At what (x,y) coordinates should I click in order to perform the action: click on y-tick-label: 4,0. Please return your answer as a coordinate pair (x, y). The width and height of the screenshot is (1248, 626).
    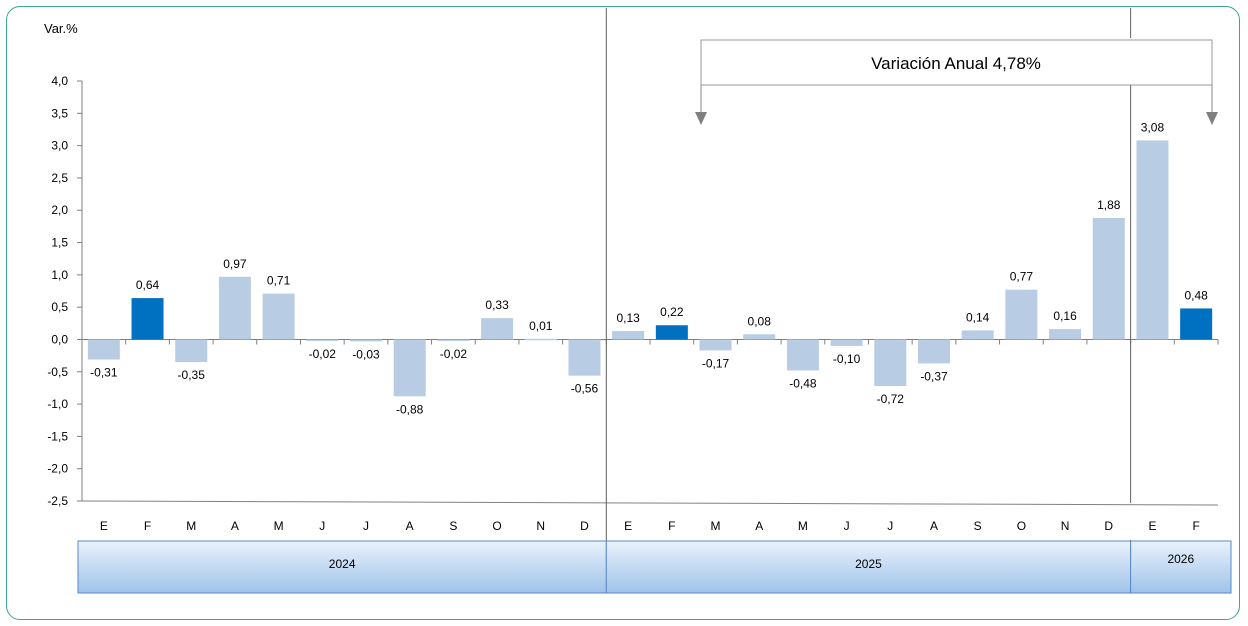
    Looking at the image, I should click on (59, 81).